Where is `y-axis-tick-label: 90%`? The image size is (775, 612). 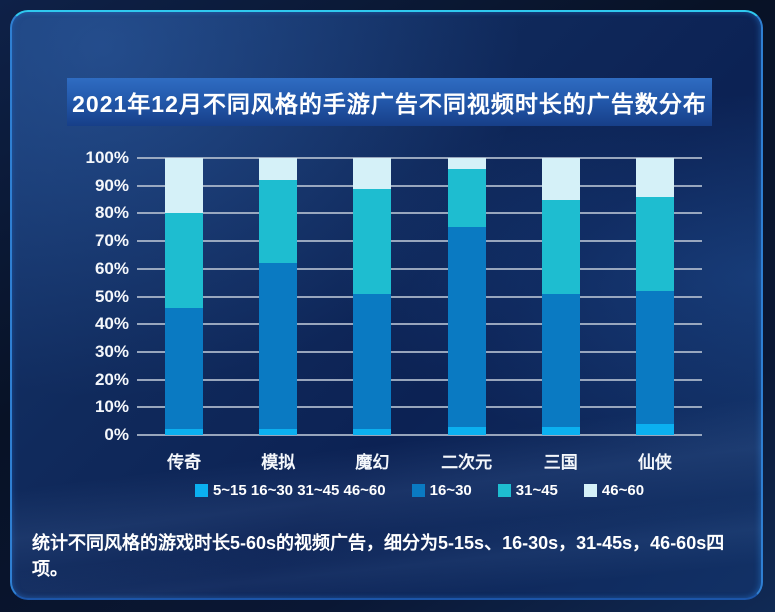
y-axis-tick-label: 90% is located at coordinates (111, 185).